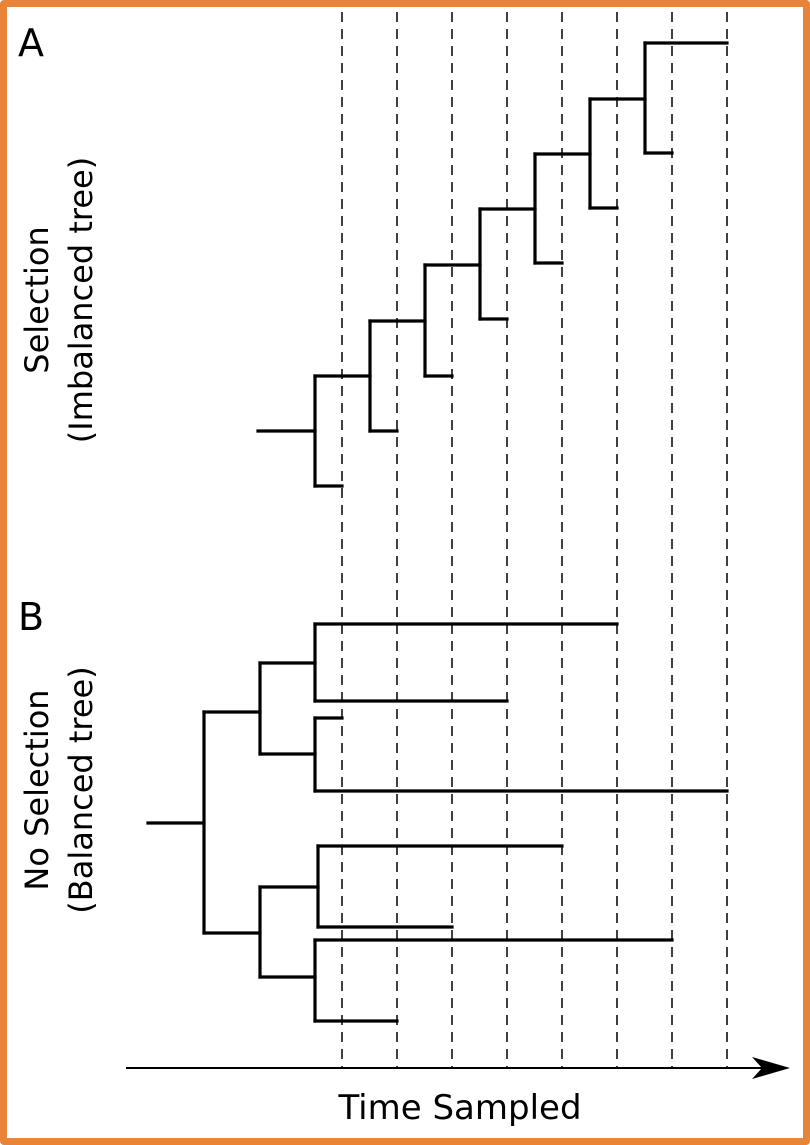  I want to click on panel-b-title: No Selection, so click(37, 789).